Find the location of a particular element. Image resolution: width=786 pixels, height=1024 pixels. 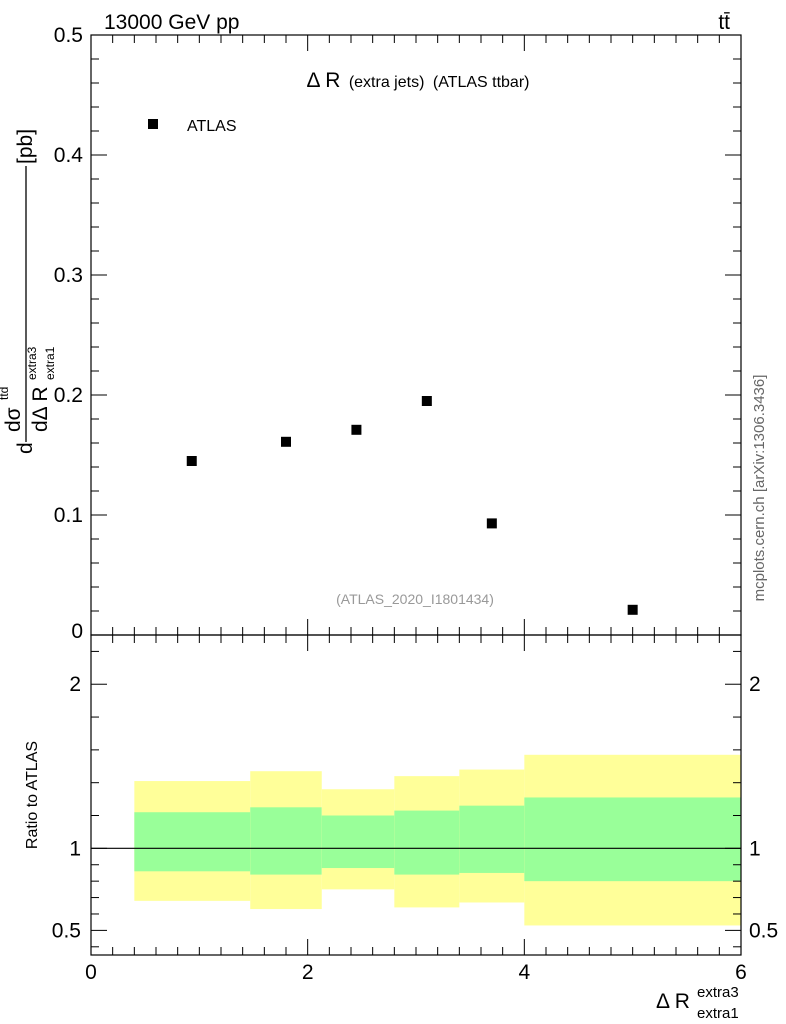

y-tick-label: 0.4 is located at coordinates (69, 155).